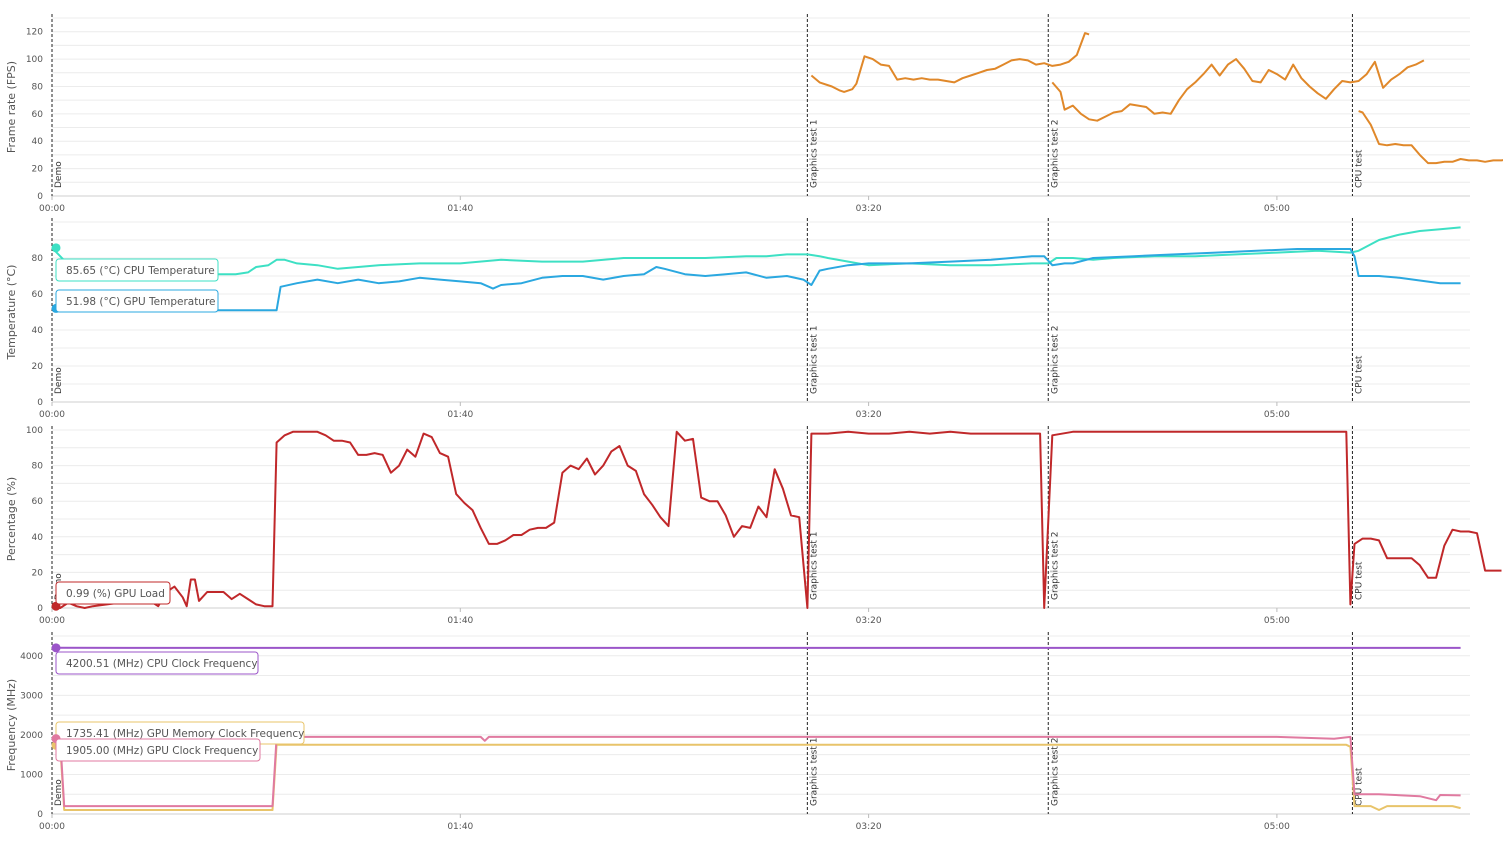  What do you see at coordinates (11, 313) in the screenshot?
I see `y-axis-label: Temperature (°C)` at bounding box center [11, 313].